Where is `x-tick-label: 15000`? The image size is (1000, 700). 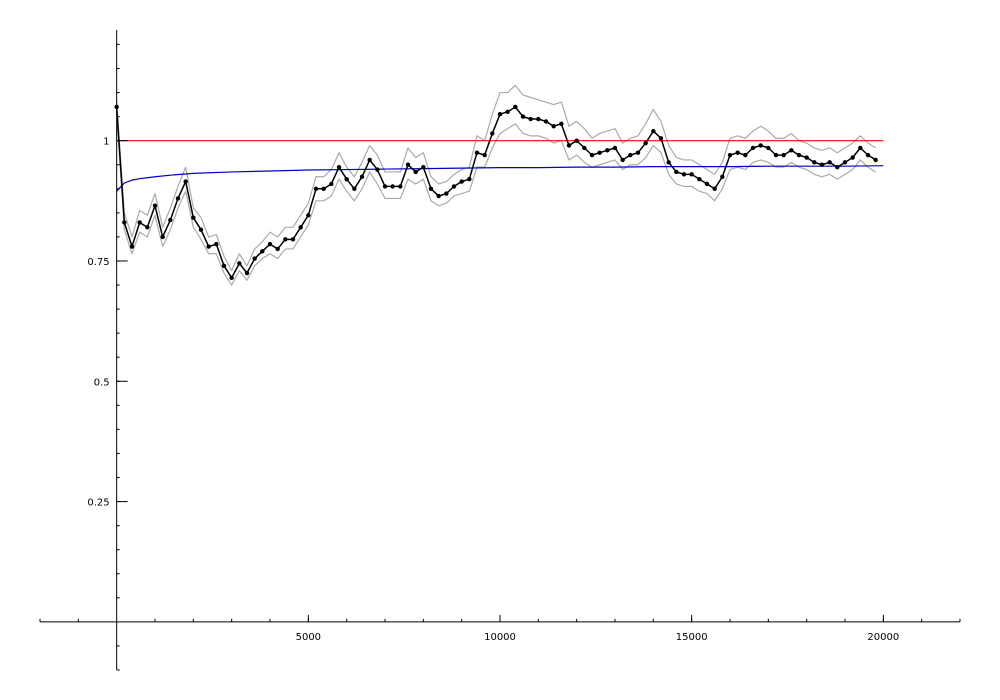
x-tick-label: 15000 is located at coordinates (692, 637).